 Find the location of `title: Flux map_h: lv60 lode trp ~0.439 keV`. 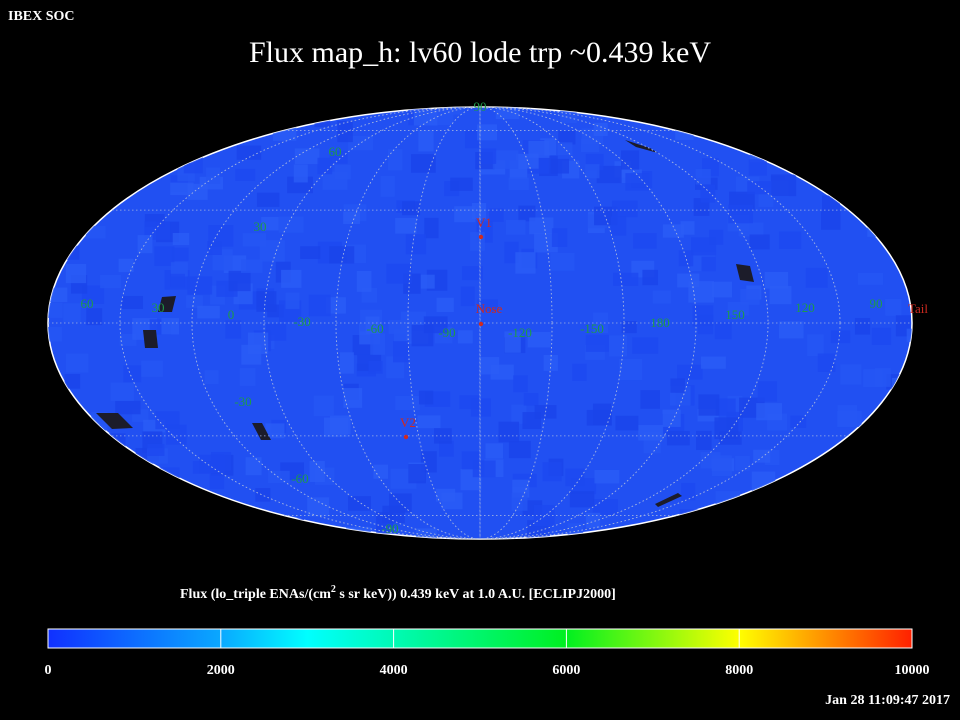

title: Flux map_h: lv60 lode trp ~0.439 keV is located at coordinates (480, 52).